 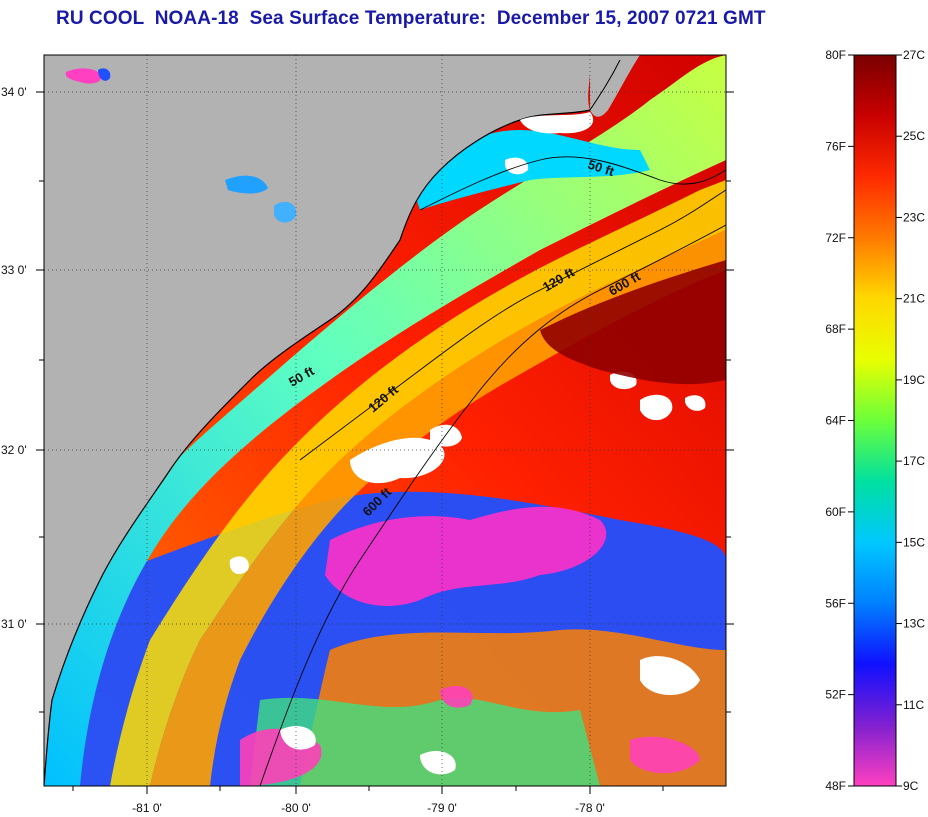 I want to click on colorbar-c-label: 9C, so click(x=911, y=786).